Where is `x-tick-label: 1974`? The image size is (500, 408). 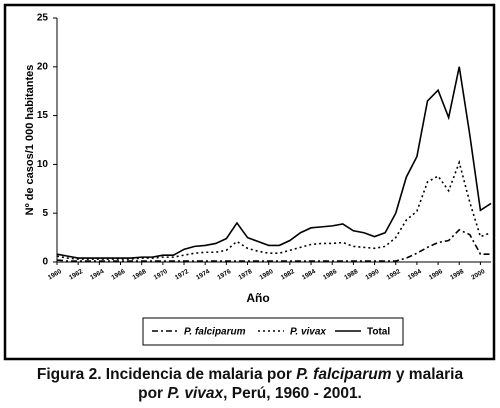 x-tick-label: 1974 is located at coordinates (203, 274).